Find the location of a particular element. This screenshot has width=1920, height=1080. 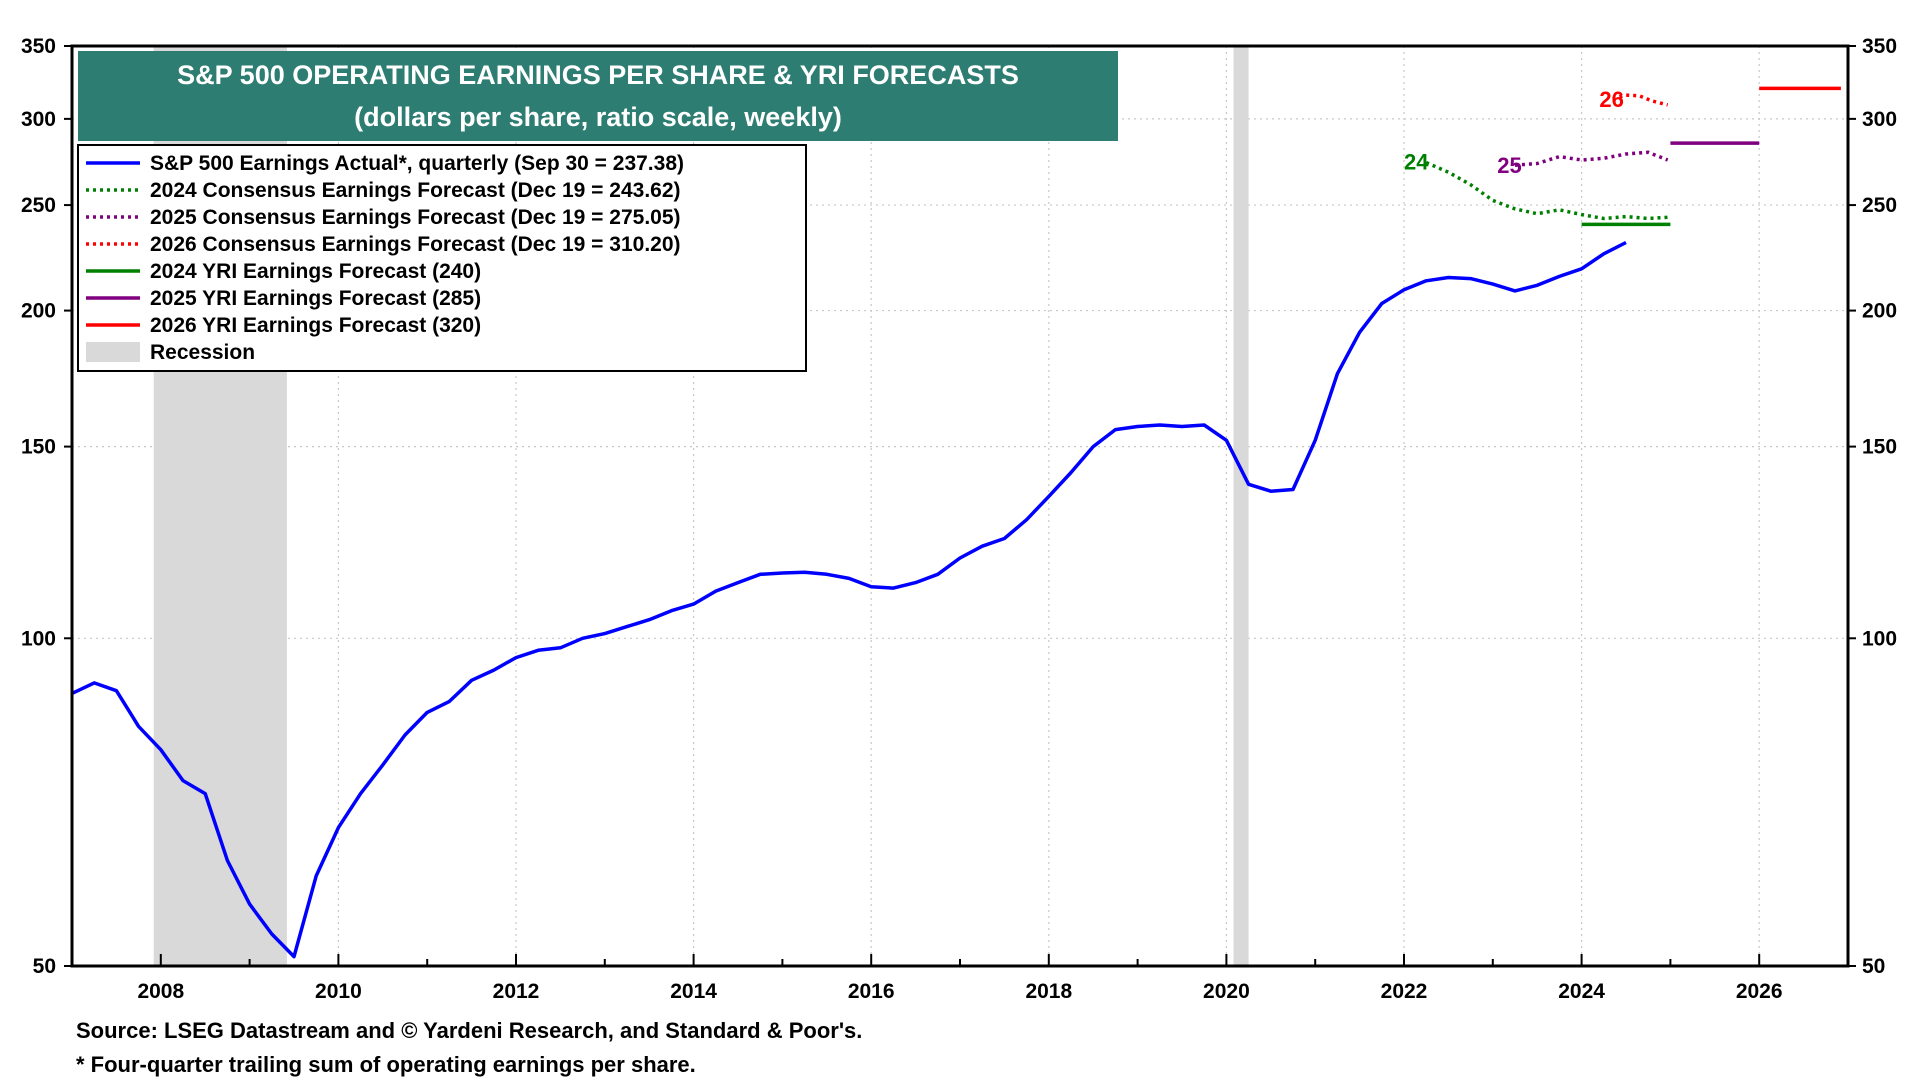

chart-subtitle: (dollars per share, ratio scale, weekly) is located at coordinates (598, 117).